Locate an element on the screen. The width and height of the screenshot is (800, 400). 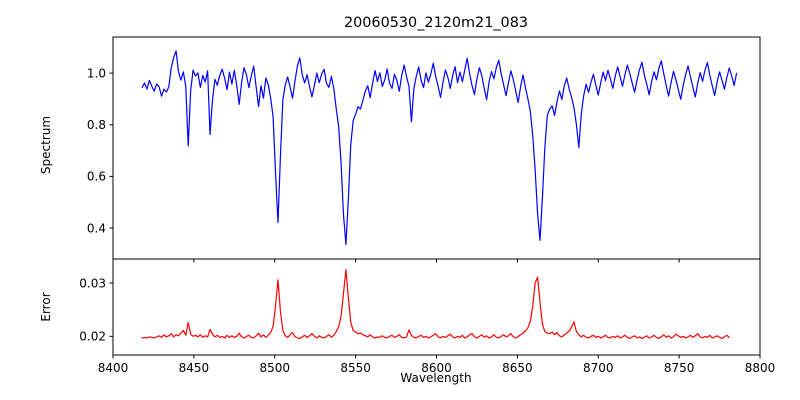
error-y-ticks: 0.02 0.03 is located at coordinates (96, 310).